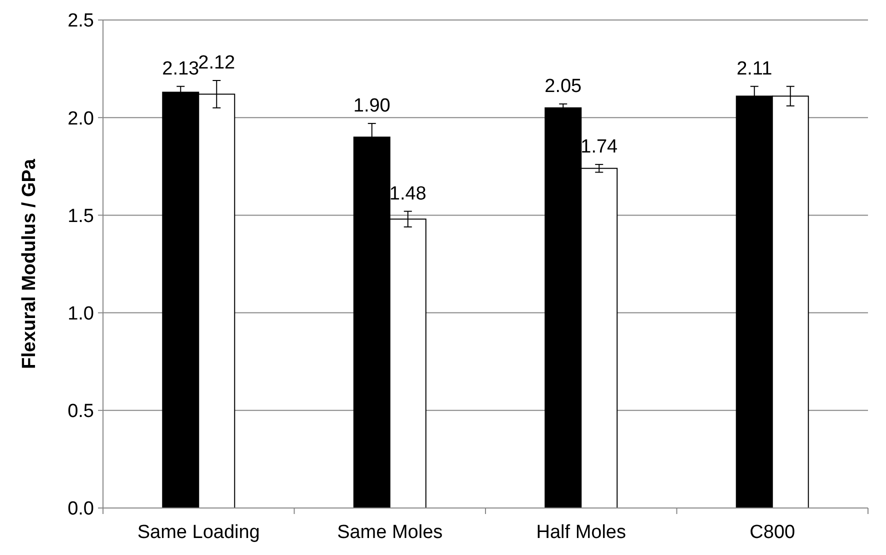 This screenshot has height=555, width=886. Describe the element at coordinates (181, 69) in the screenshot. I see `data-label: 2.13` at that location.